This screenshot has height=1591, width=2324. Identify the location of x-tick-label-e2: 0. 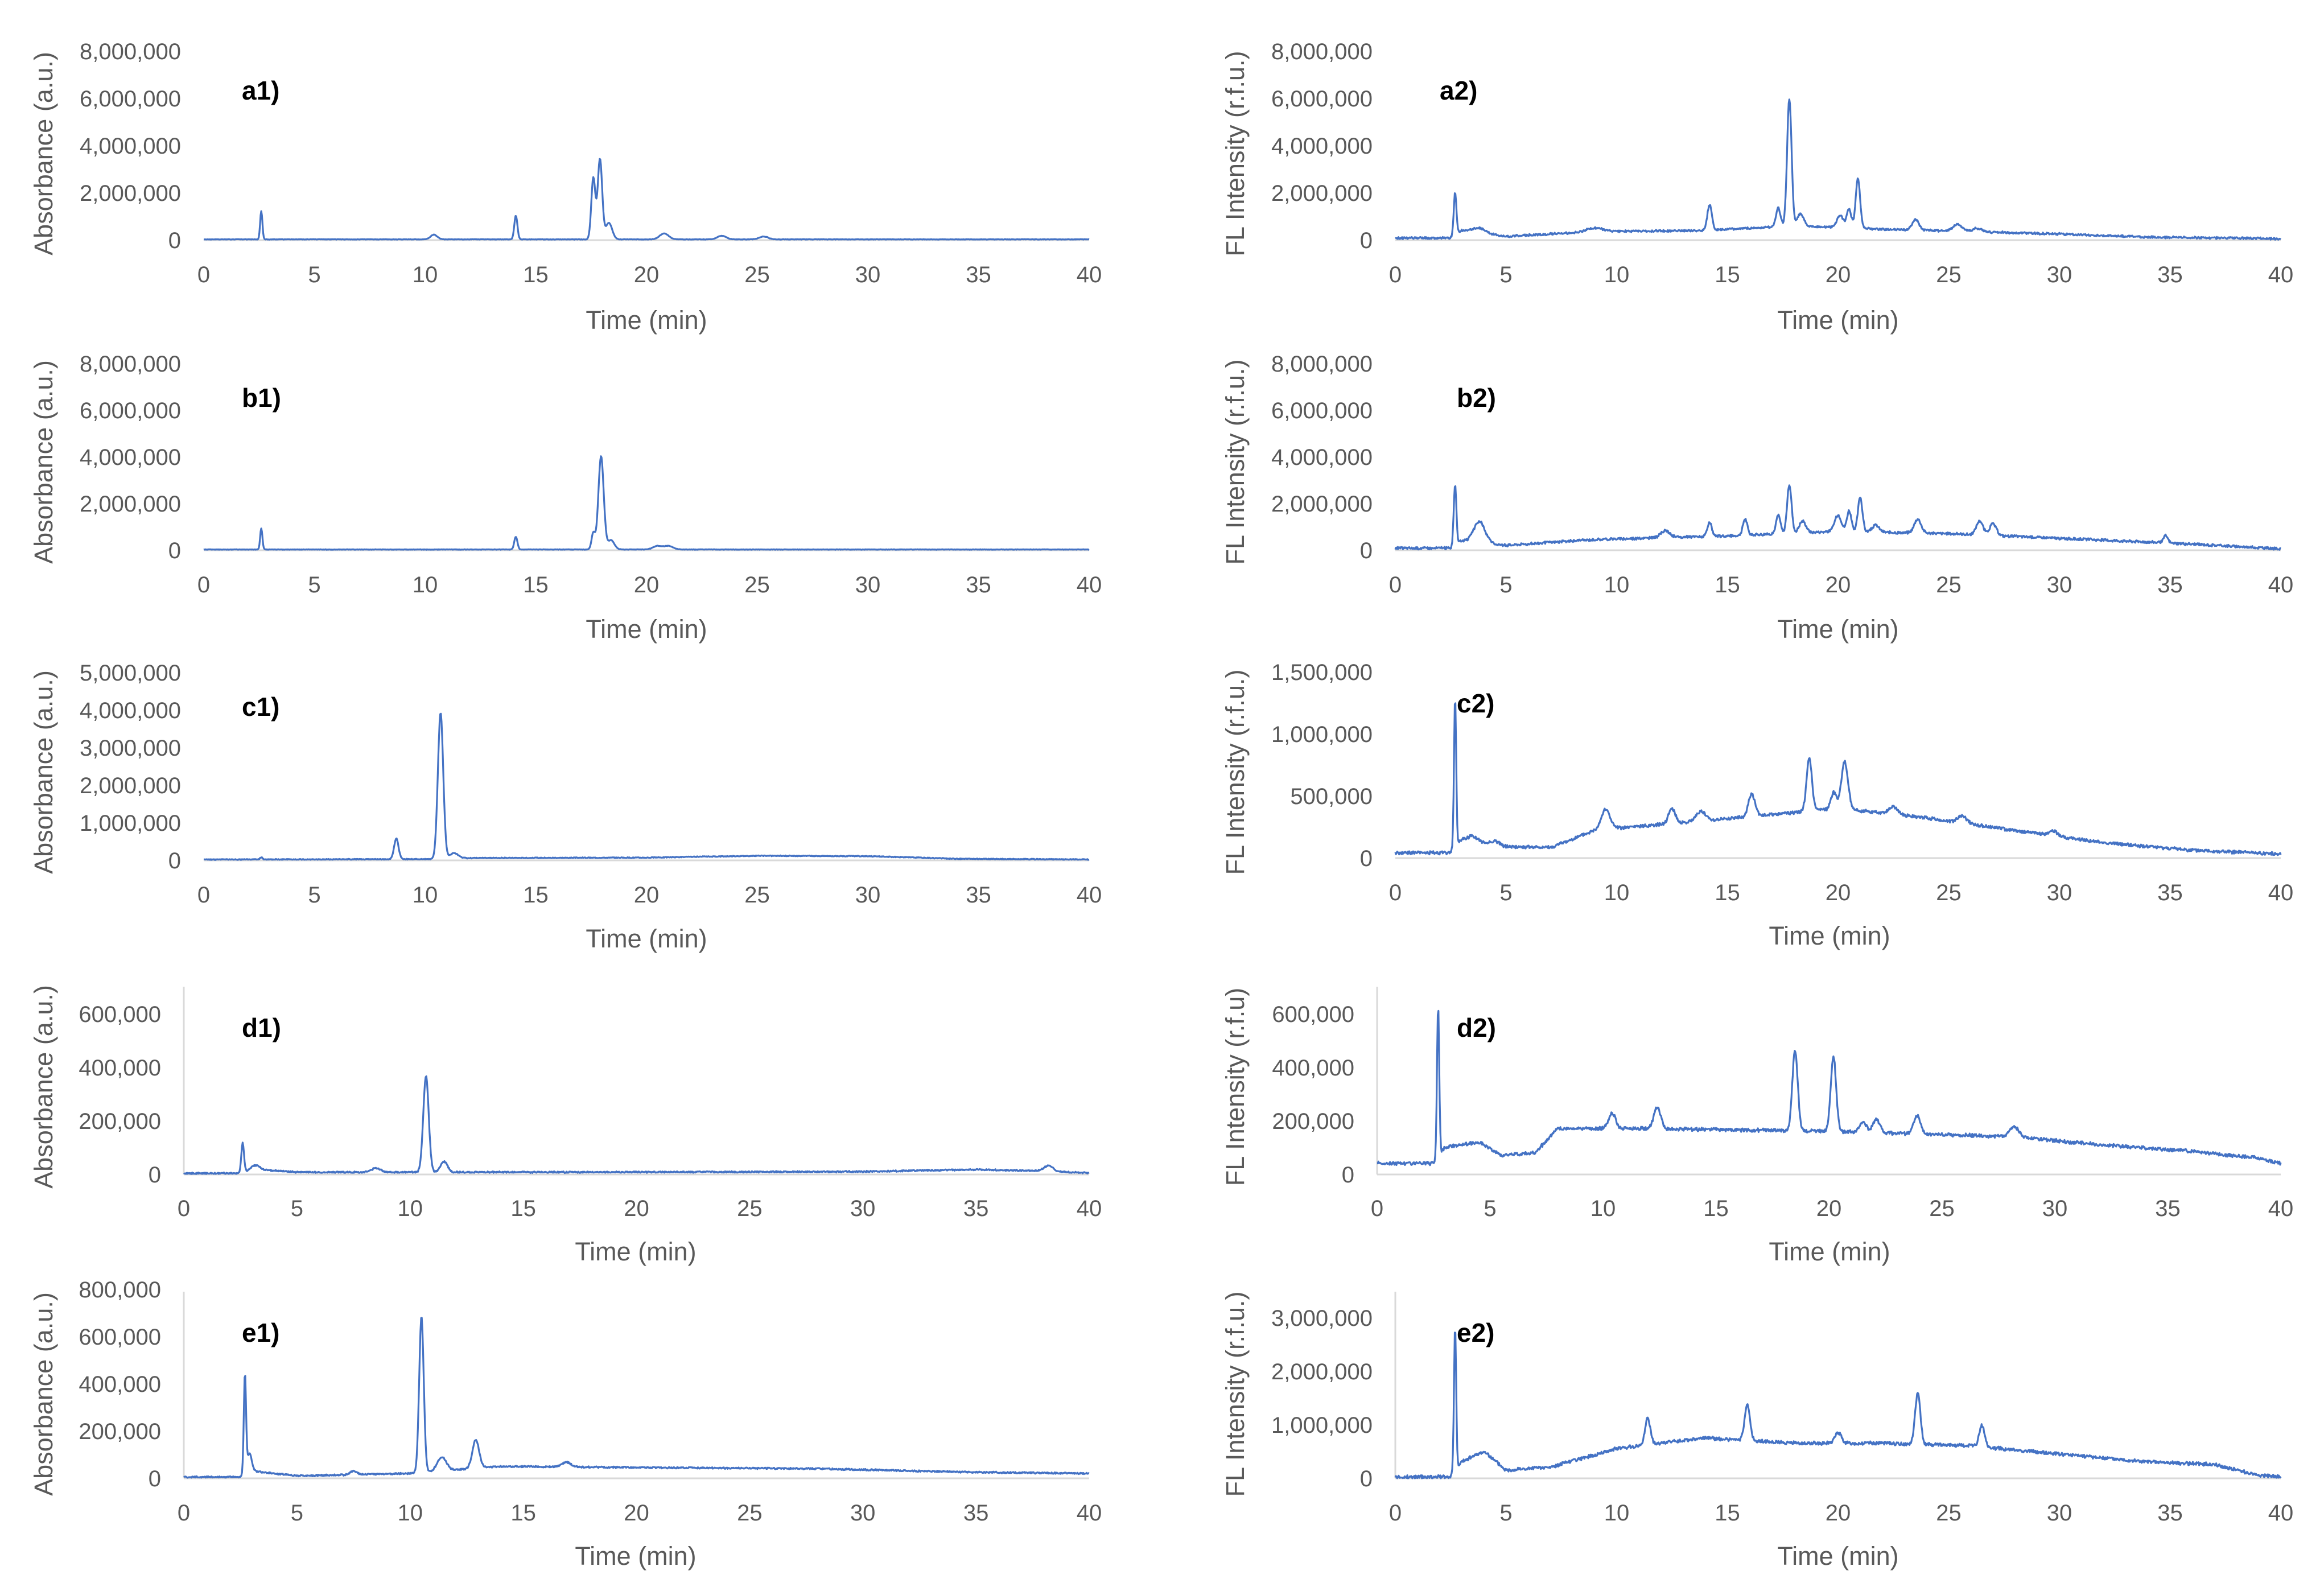
(1395, 1514).